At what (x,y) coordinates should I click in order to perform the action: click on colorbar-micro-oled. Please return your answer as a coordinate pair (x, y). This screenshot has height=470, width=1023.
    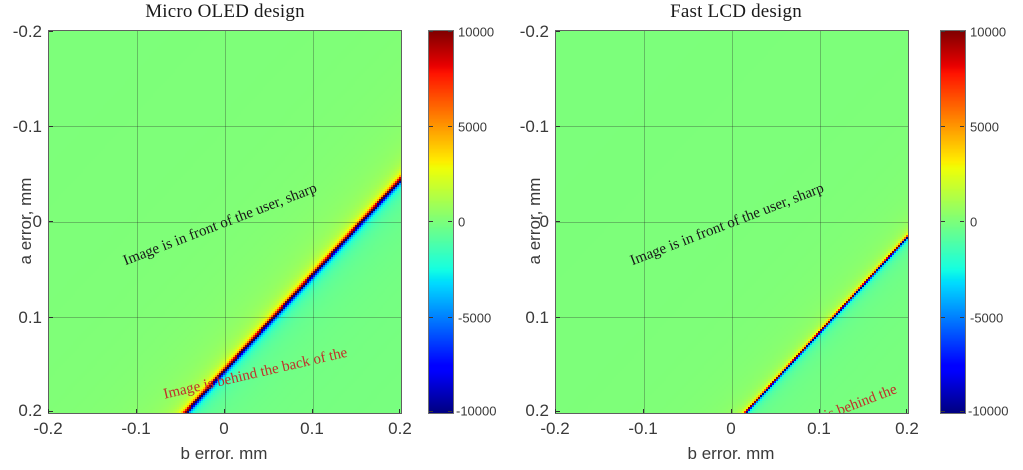
    Looking at the image, I should click on (441, 222).